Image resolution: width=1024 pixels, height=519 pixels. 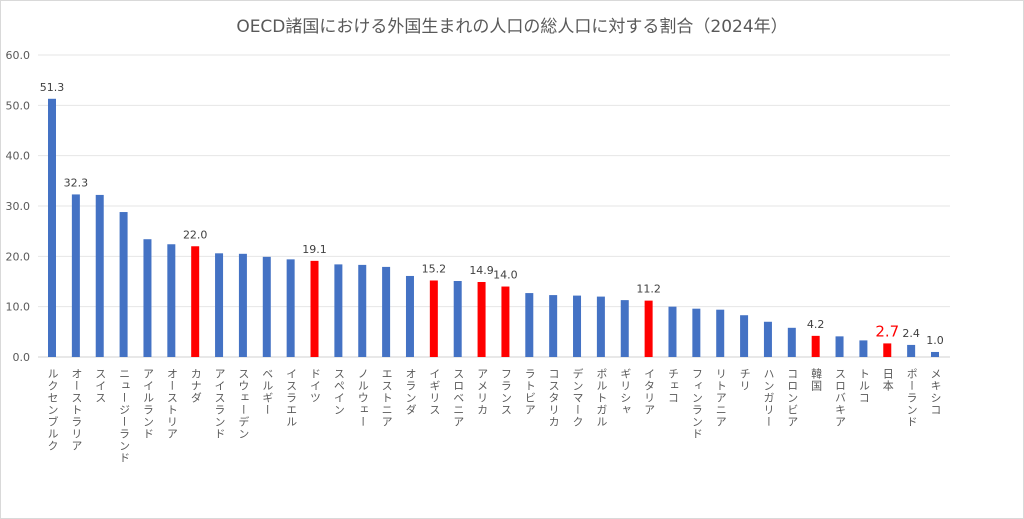 What do you see at coordinates (314, 249) in the screenshot?
I see `data-label: 19.1` at bounding box center [314, 249].